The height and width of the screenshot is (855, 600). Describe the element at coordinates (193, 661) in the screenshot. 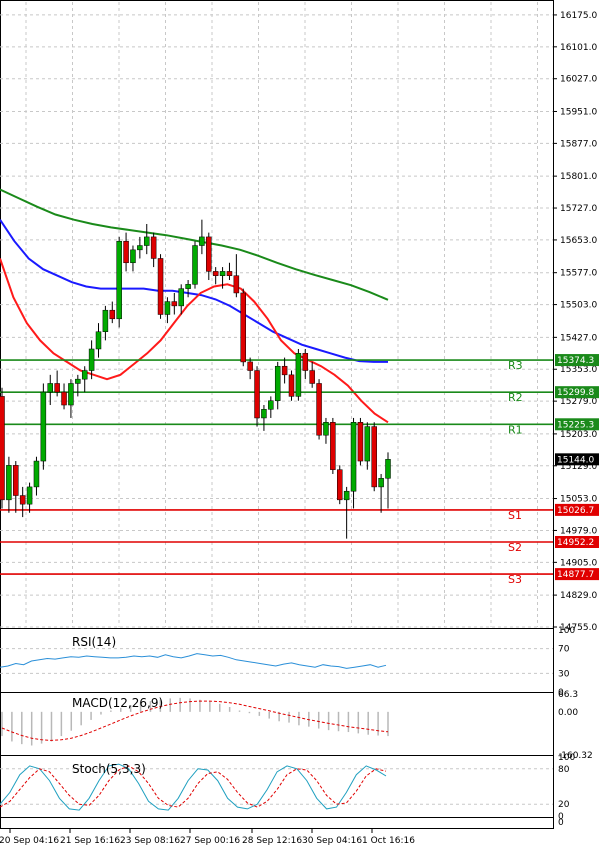

I see `rsi-line` at that location.